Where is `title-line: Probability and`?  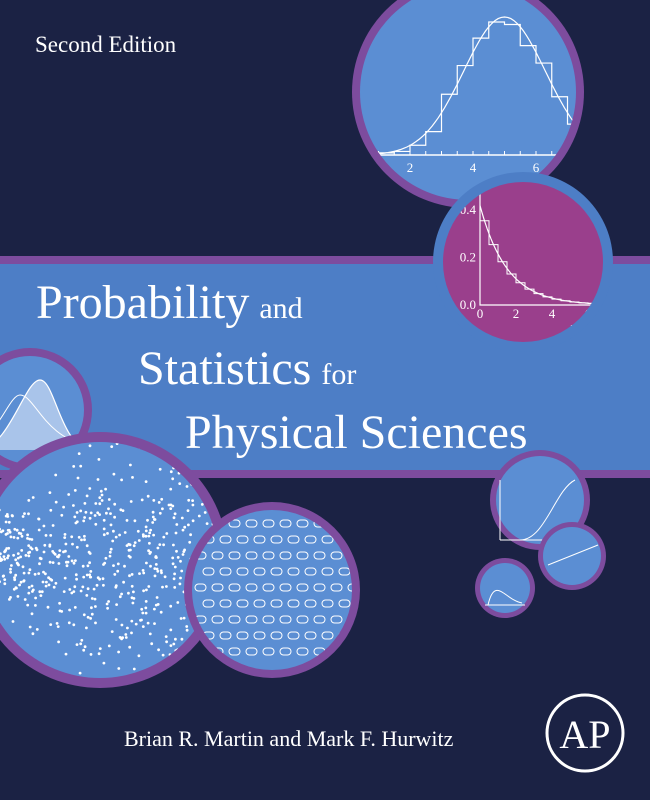 title-line: Probability and is located at coordinates (169, 302).